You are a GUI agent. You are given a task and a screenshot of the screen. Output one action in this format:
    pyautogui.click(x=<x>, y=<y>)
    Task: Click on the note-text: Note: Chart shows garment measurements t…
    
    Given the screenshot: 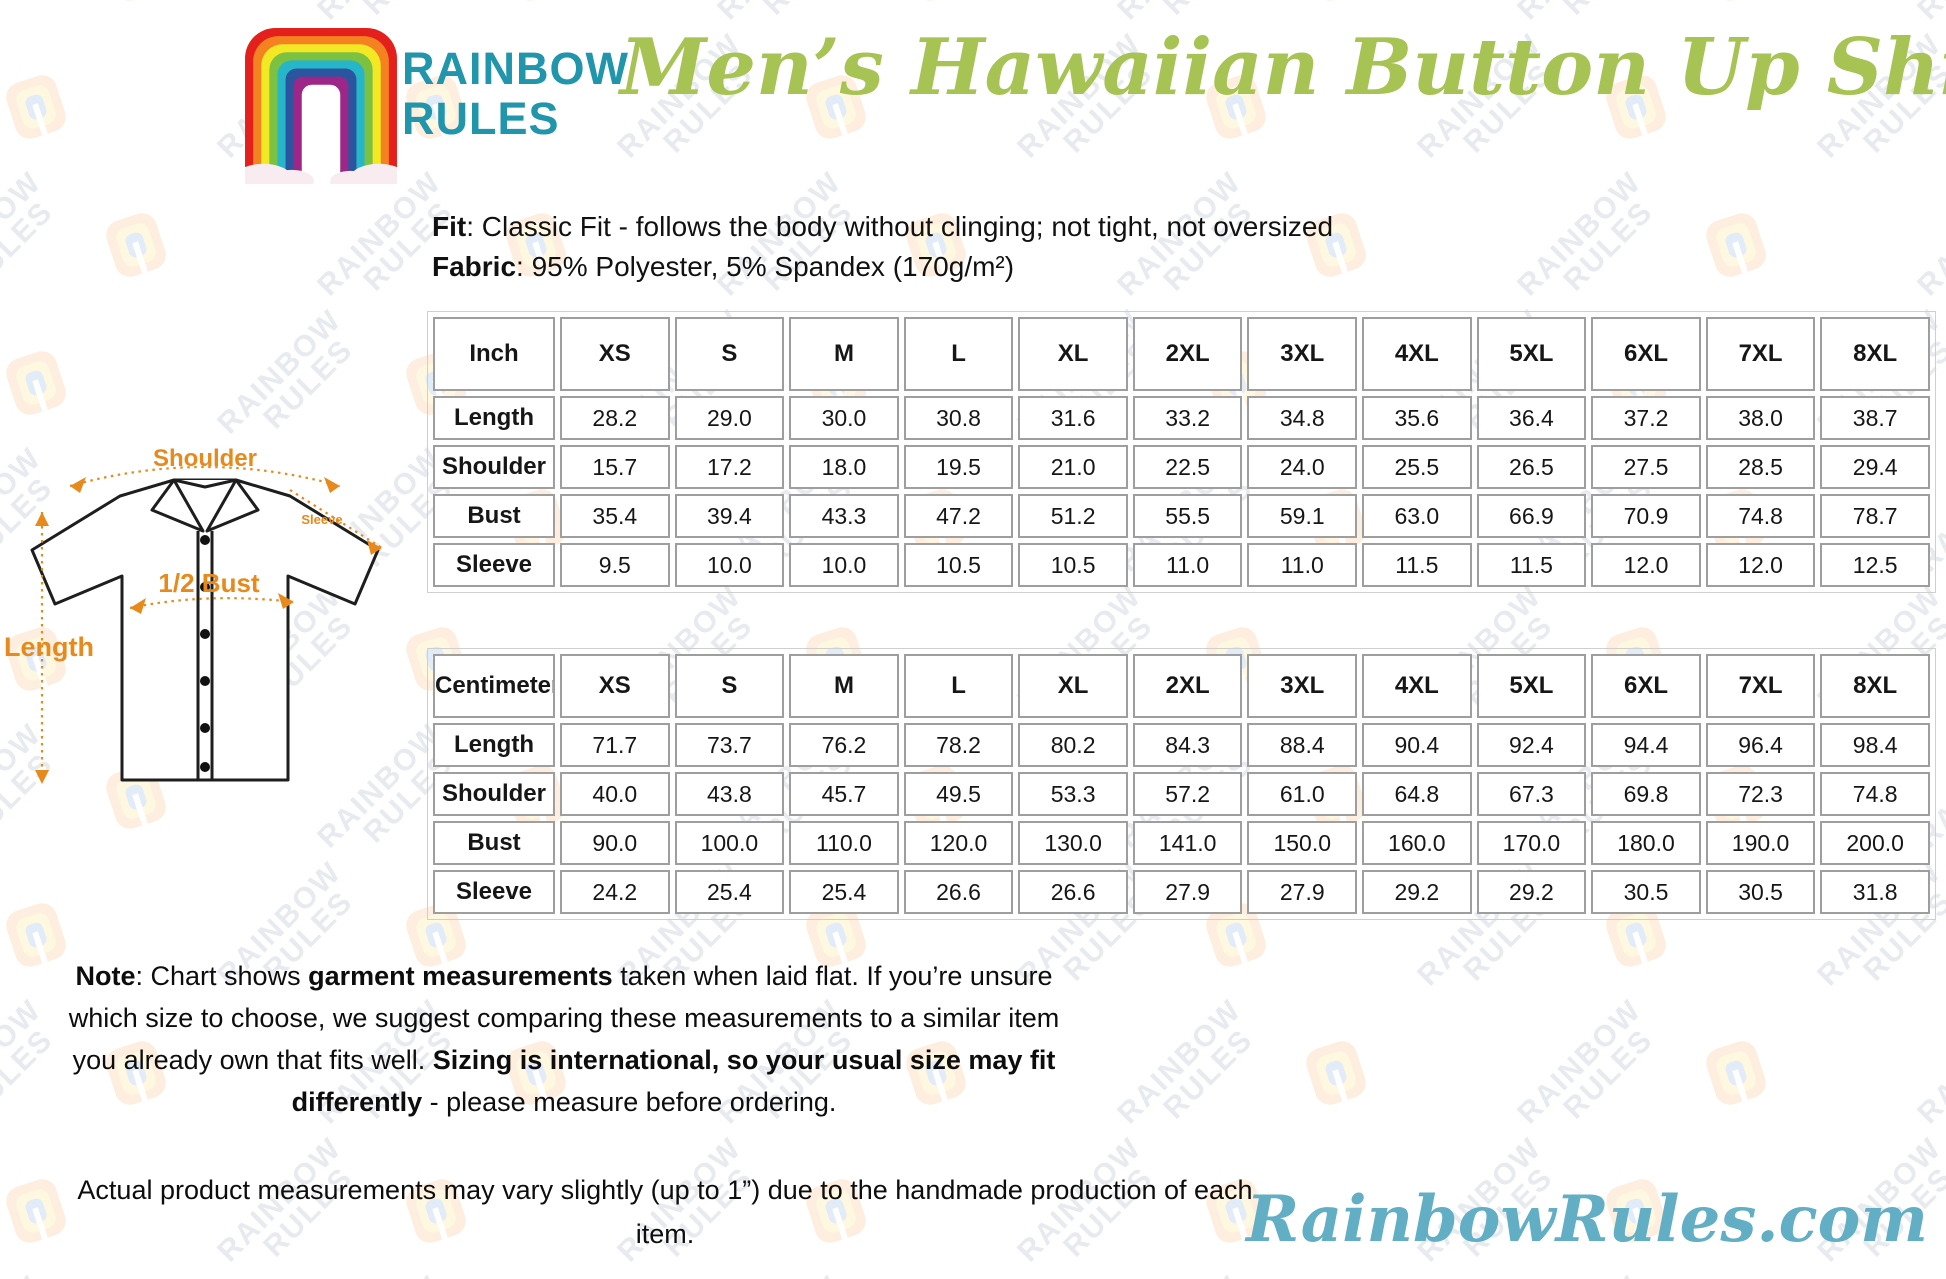 What is the action you would take?
    pyautogui.click(x=564, y=1039)
    